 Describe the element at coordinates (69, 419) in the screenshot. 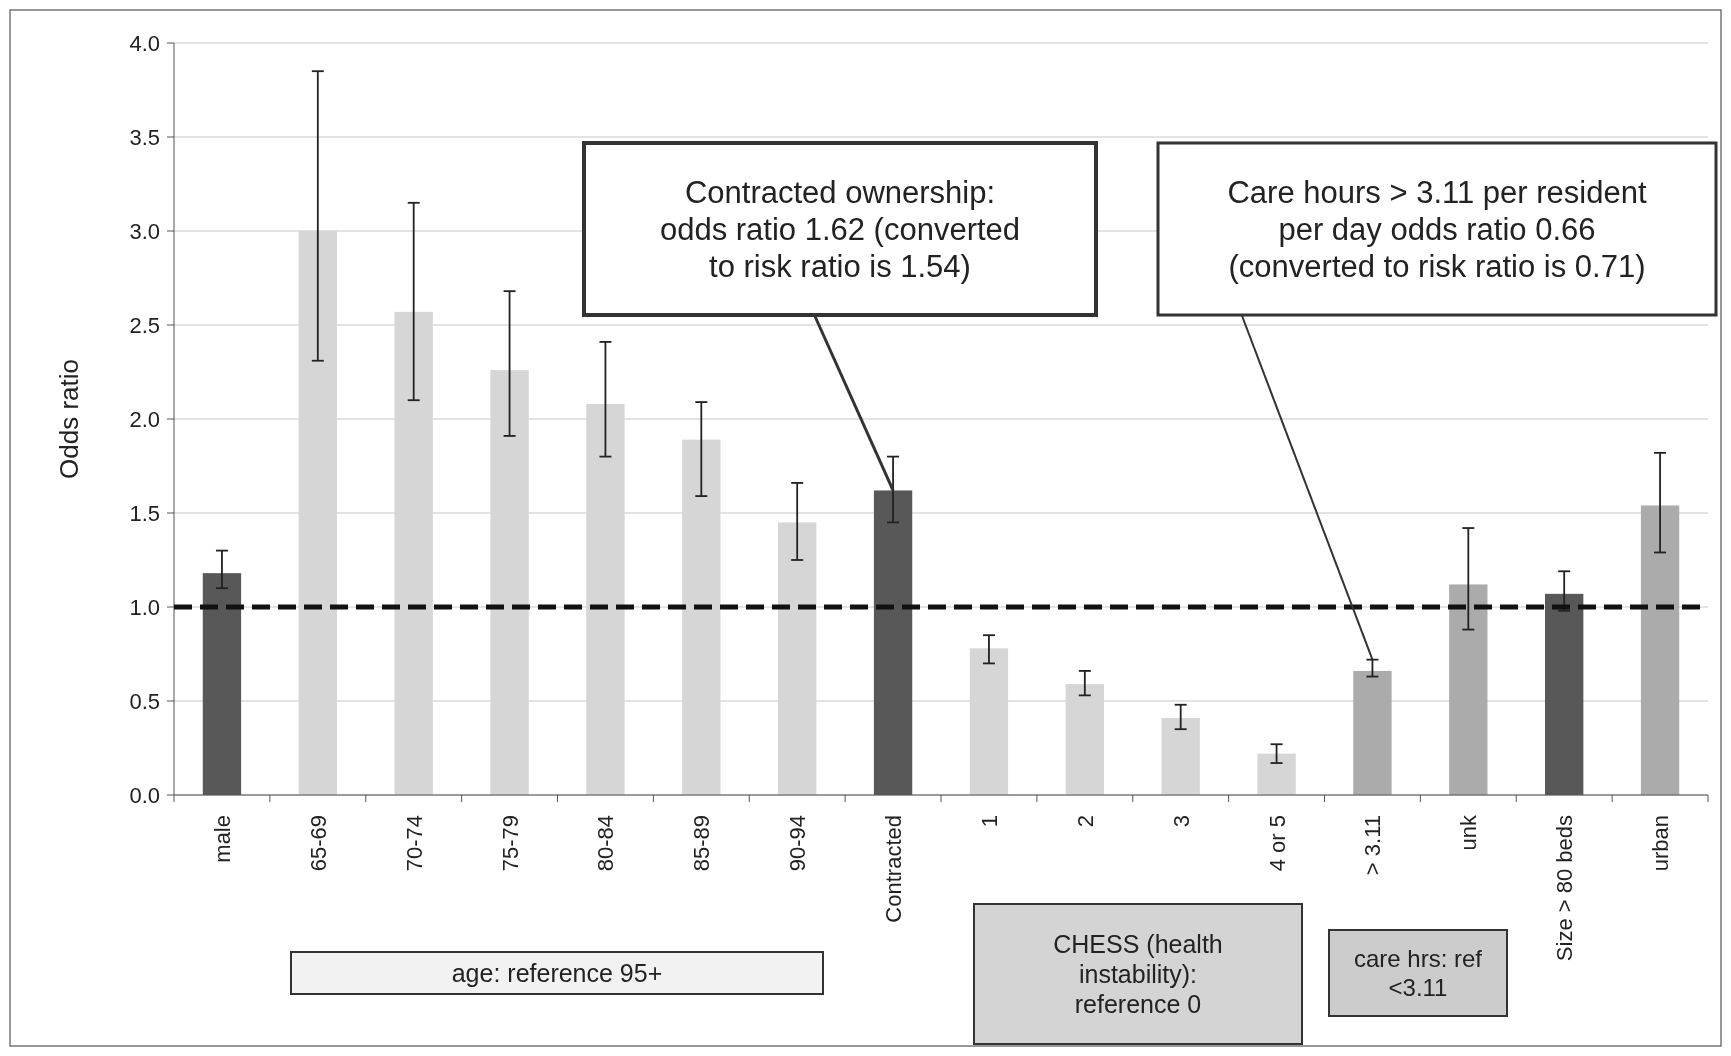

I see `y-axis-title: Odds ratio` at that location.